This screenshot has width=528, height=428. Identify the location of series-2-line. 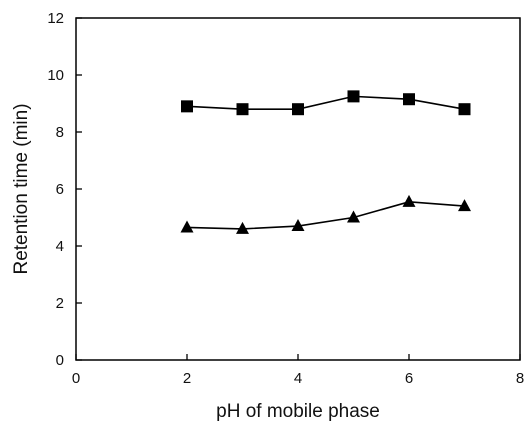
(325, 215).